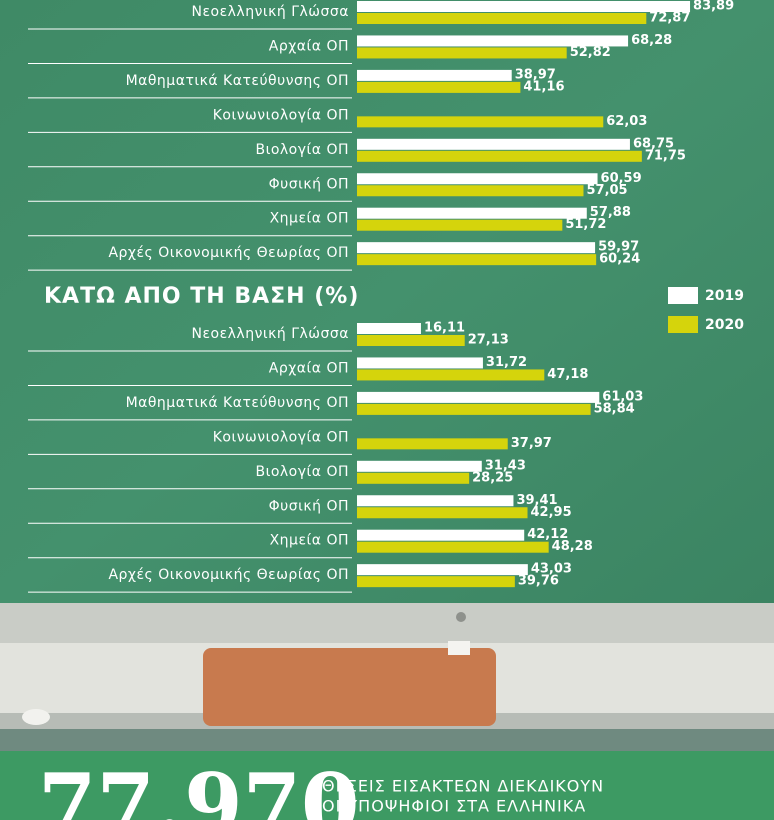  Describe the element at coordinates (669, 18) in the screenshot. I see `value-label: 72,87` at that location.